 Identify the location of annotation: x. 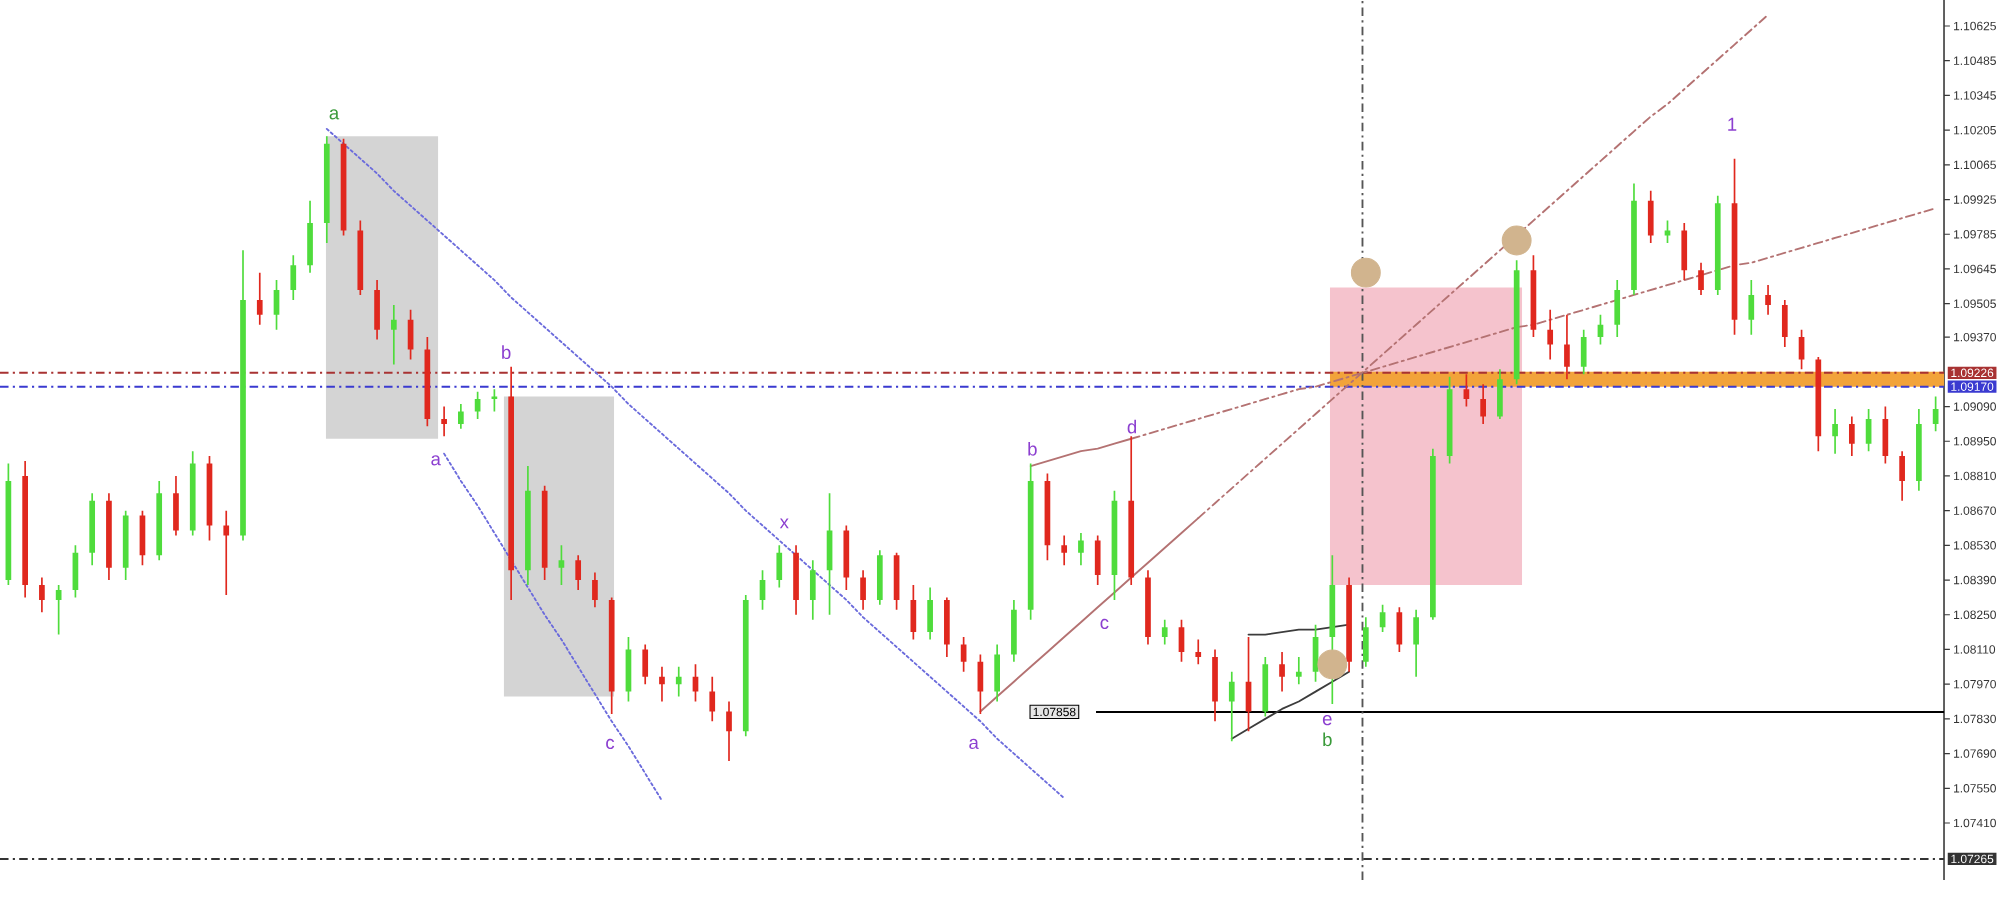
(784, 523).